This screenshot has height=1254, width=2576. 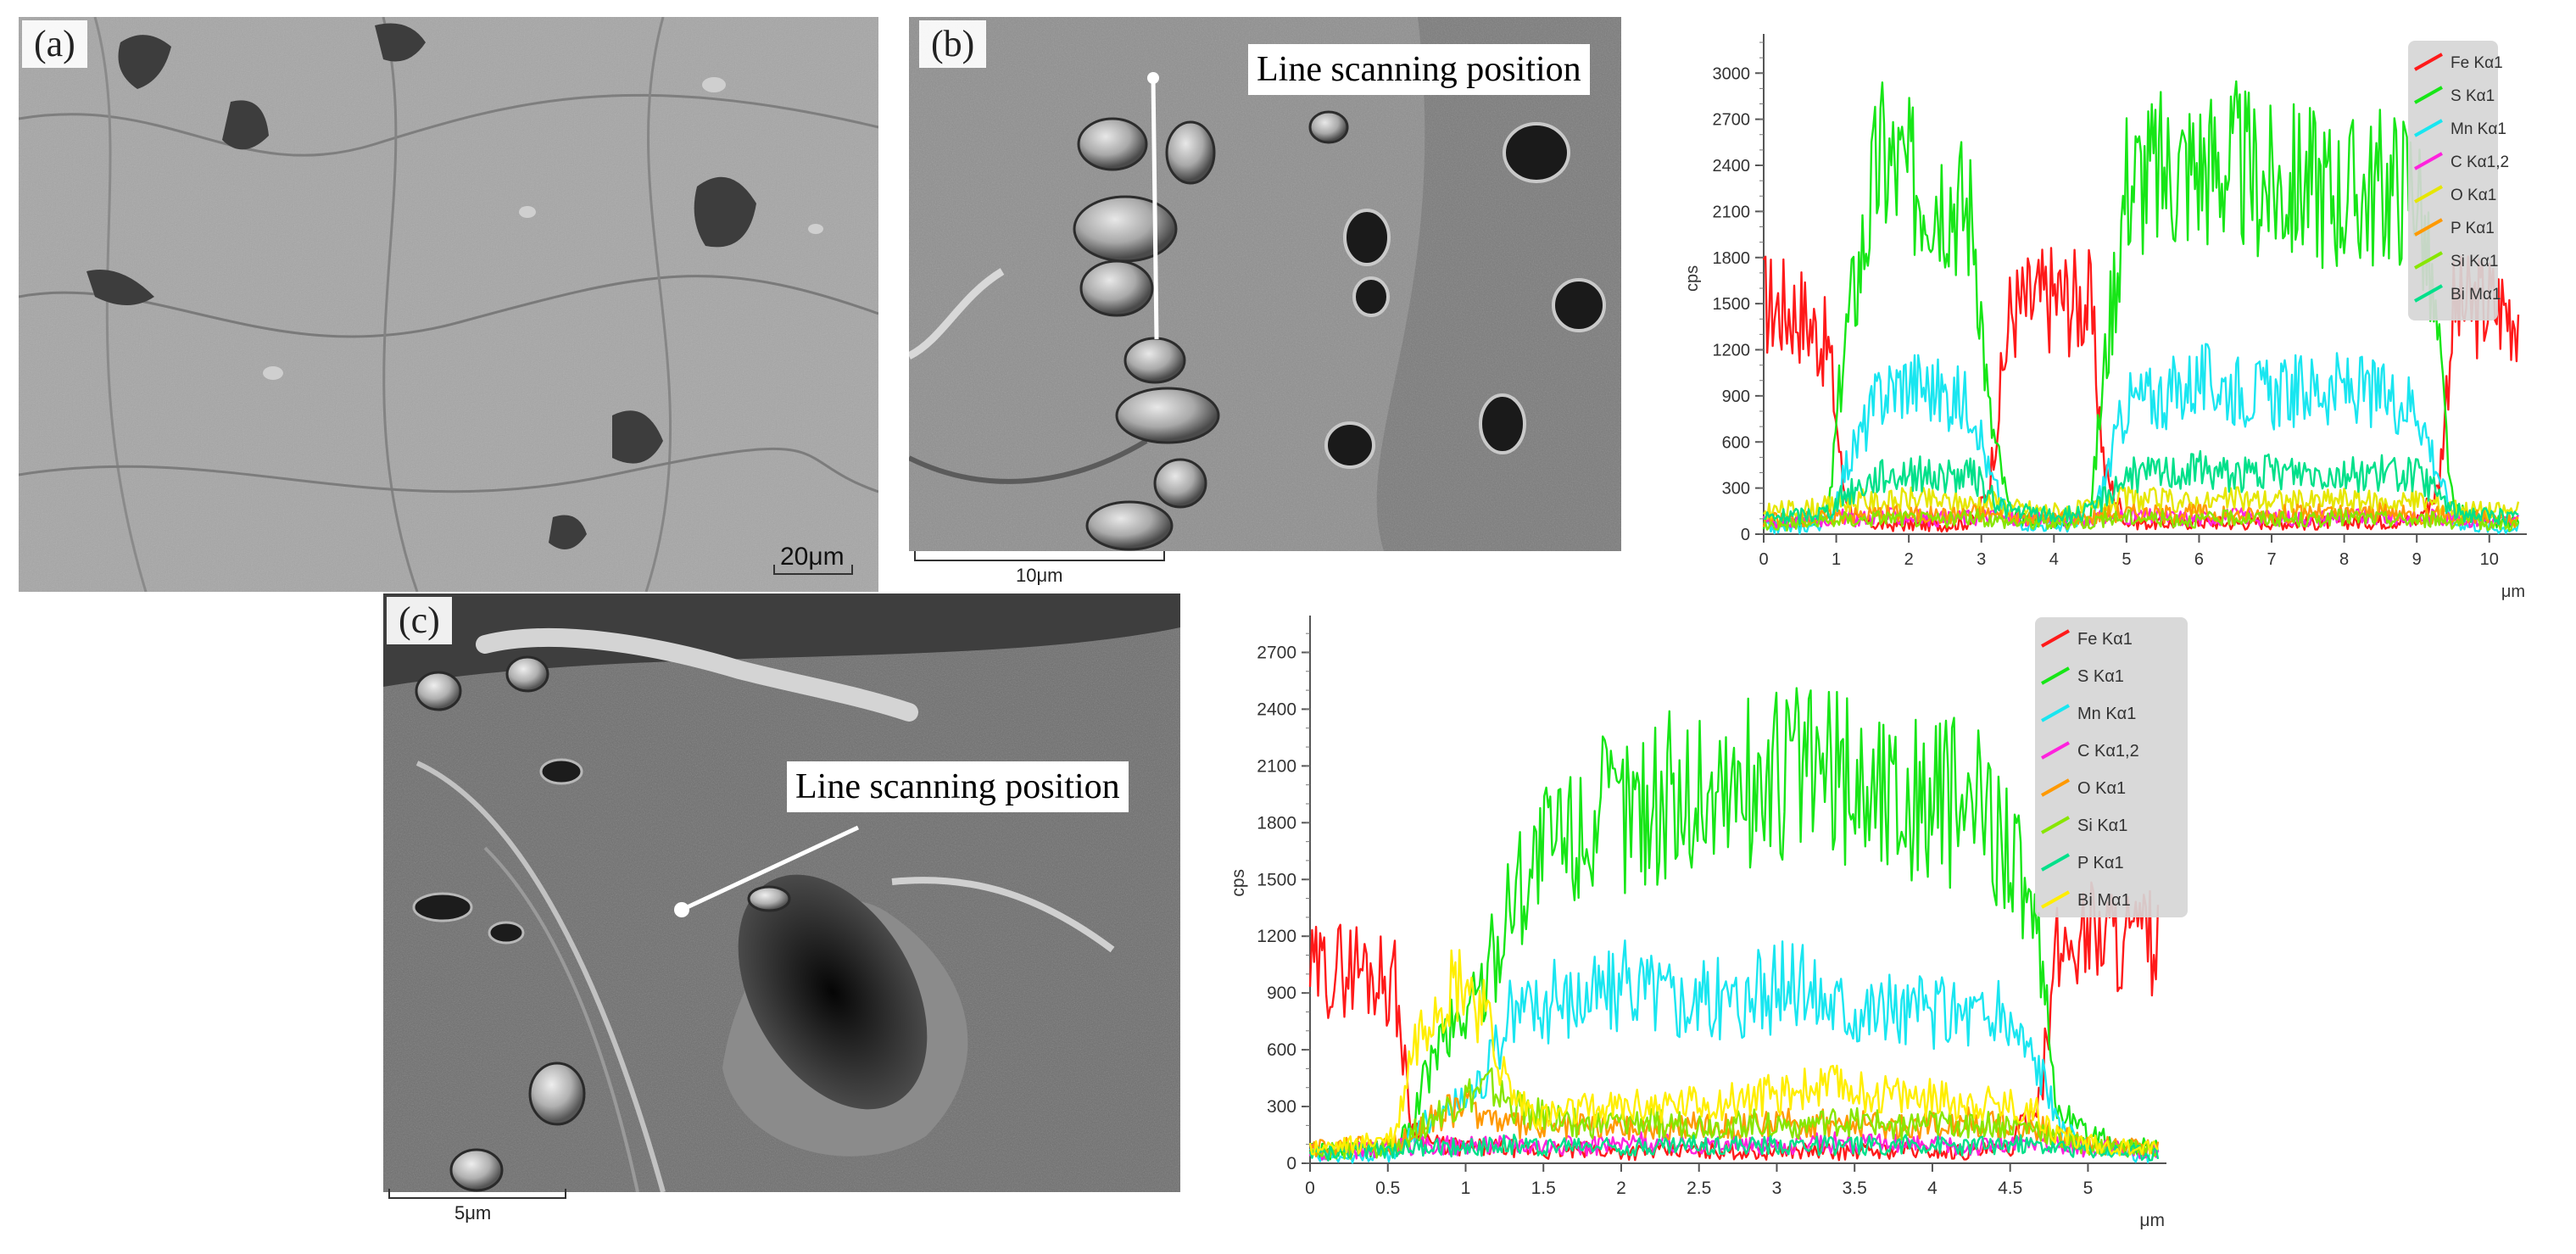 What do you see at coordinates (419, 621) in the screenshot?
I see `panel-label-c: (c)` at bounding box center [419, 621].